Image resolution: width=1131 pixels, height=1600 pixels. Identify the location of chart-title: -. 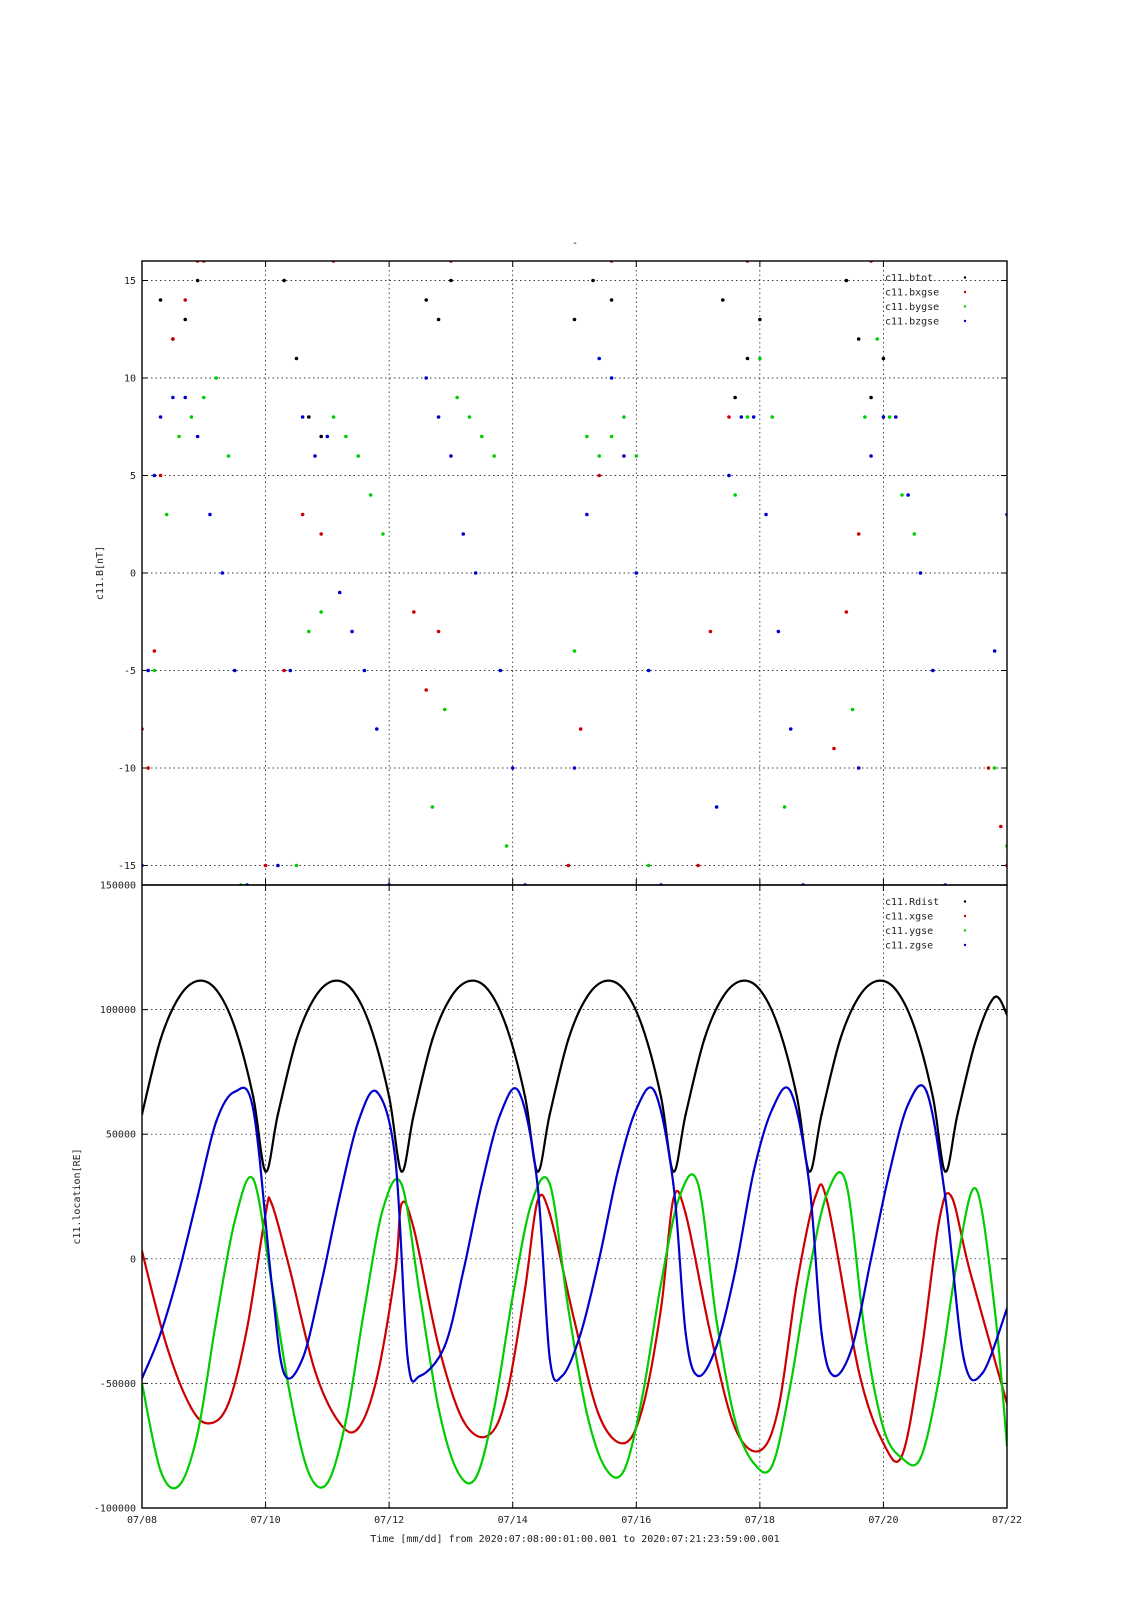
(575, 243).